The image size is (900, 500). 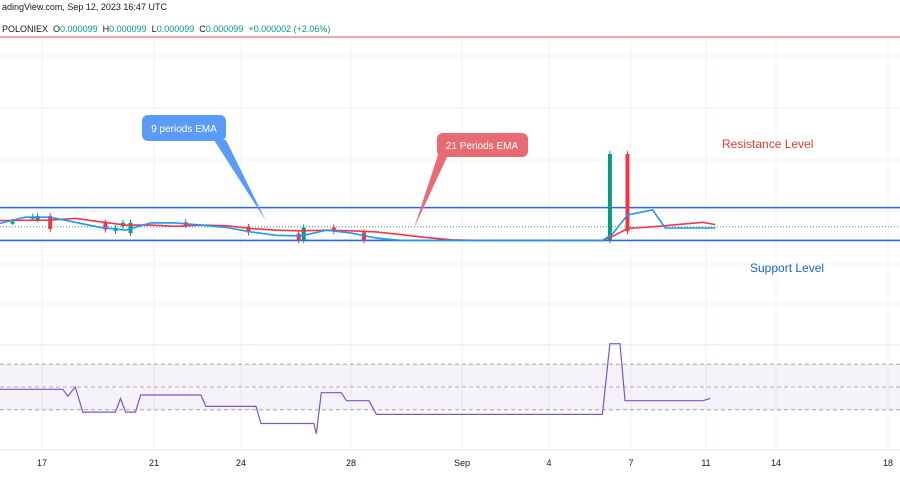 What do you see at coordinates (175, 29) in the screenshot?
I see `header-low-value: 0.000099` at bounding box center [175, 29].